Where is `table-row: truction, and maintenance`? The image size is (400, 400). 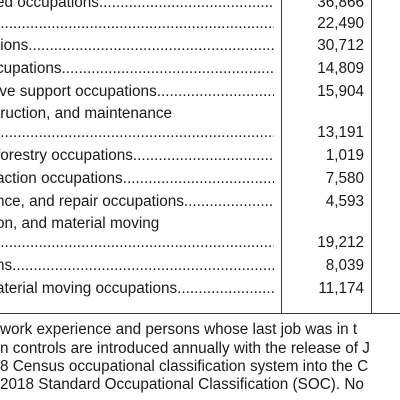
table-row: truction, and maintenance is located at coordinates (200, 114).